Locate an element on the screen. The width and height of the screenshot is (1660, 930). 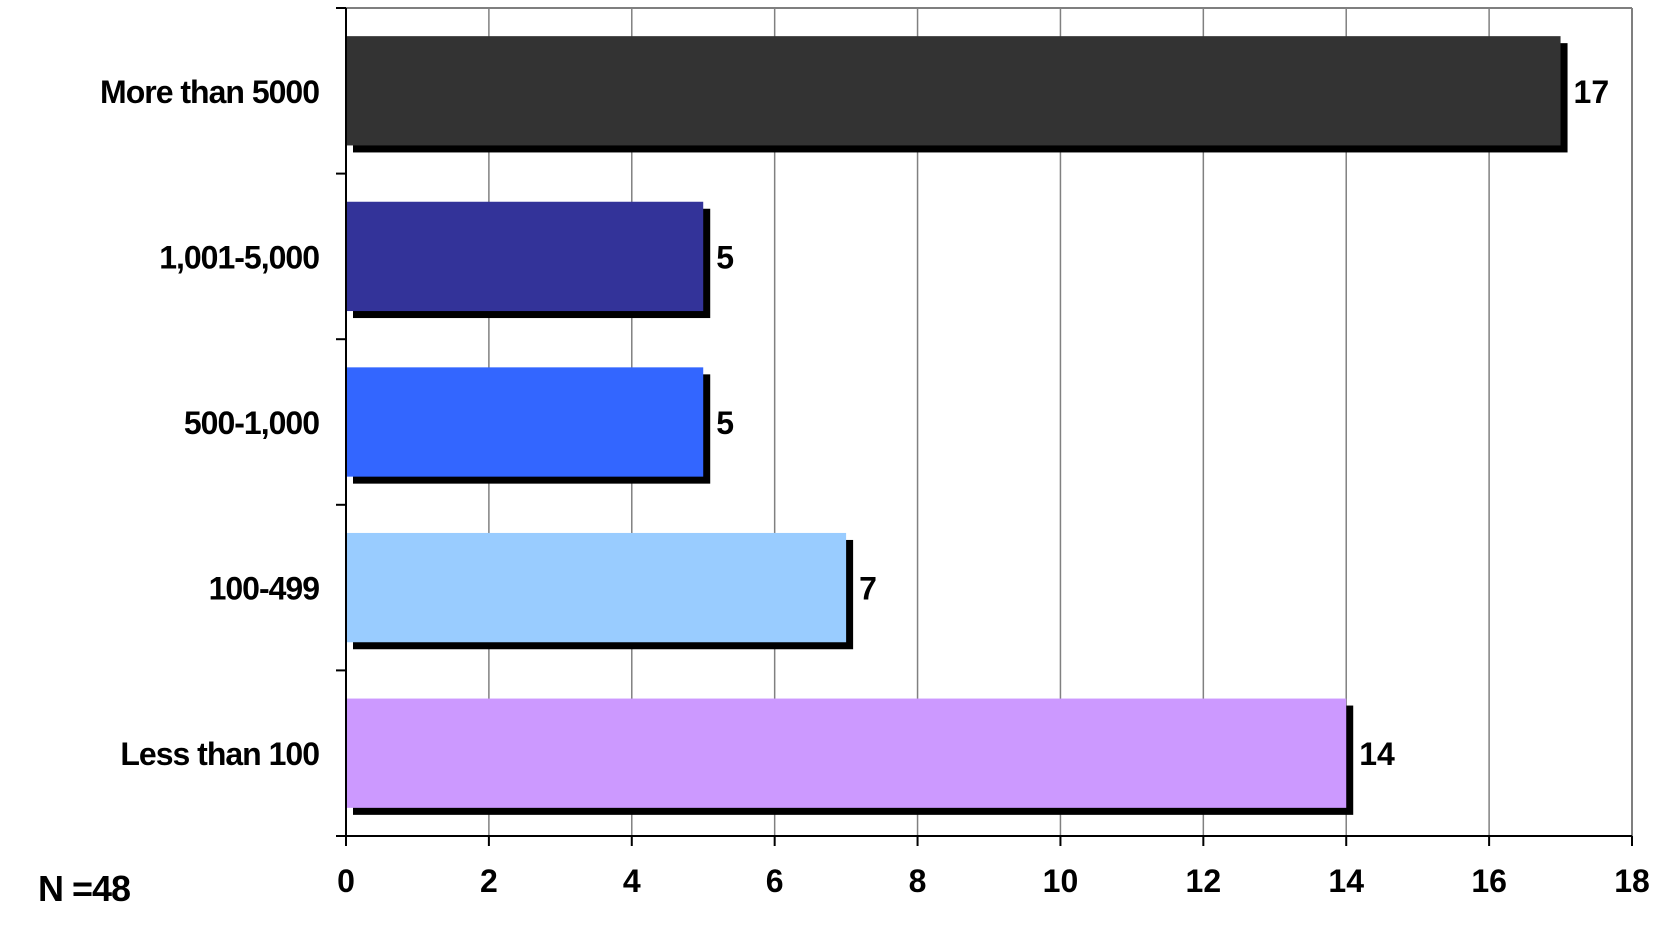
data-label: 14 is located at coordinates (1377, 754).